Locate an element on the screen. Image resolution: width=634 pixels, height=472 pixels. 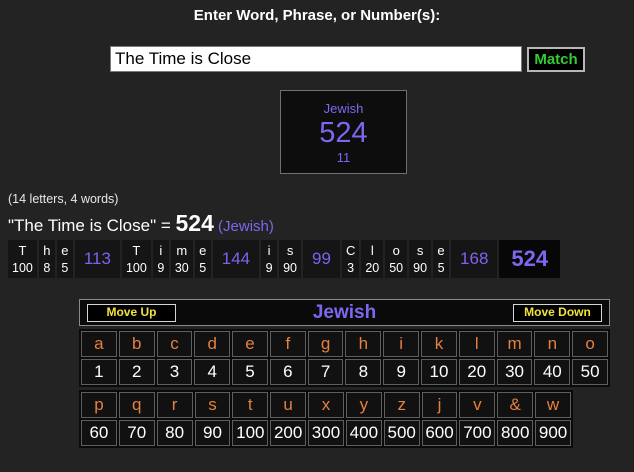
breakdown-letter-value: 50 is located at coordinates (396, 268).